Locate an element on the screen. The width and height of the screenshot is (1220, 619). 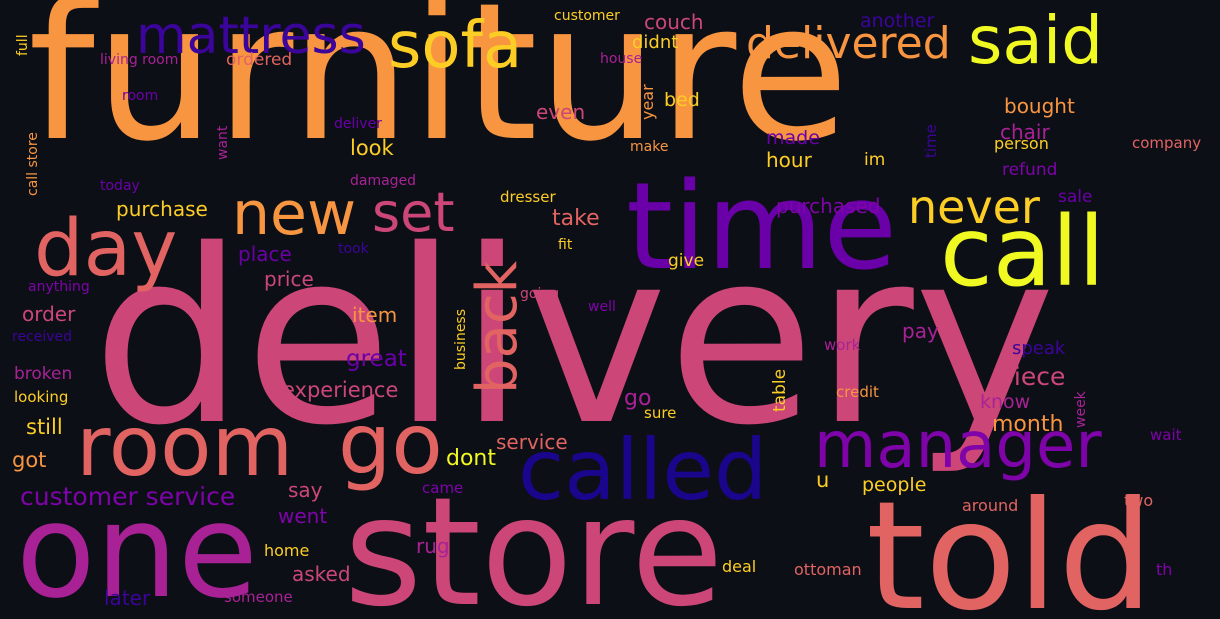
word-around: around is located at coordinates (990, 505).